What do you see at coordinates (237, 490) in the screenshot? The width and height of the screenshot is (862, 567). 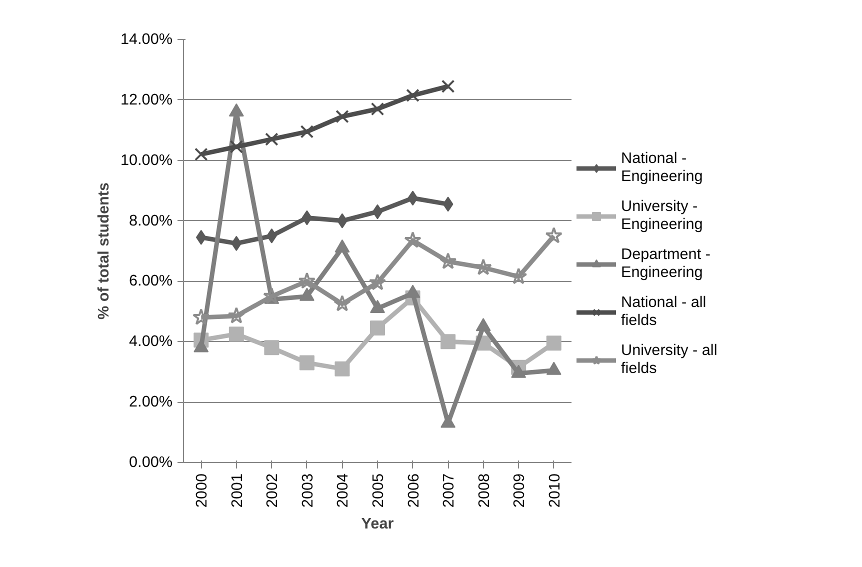 I see `x-tick-label: 2001` at bounding box center [237, 490].